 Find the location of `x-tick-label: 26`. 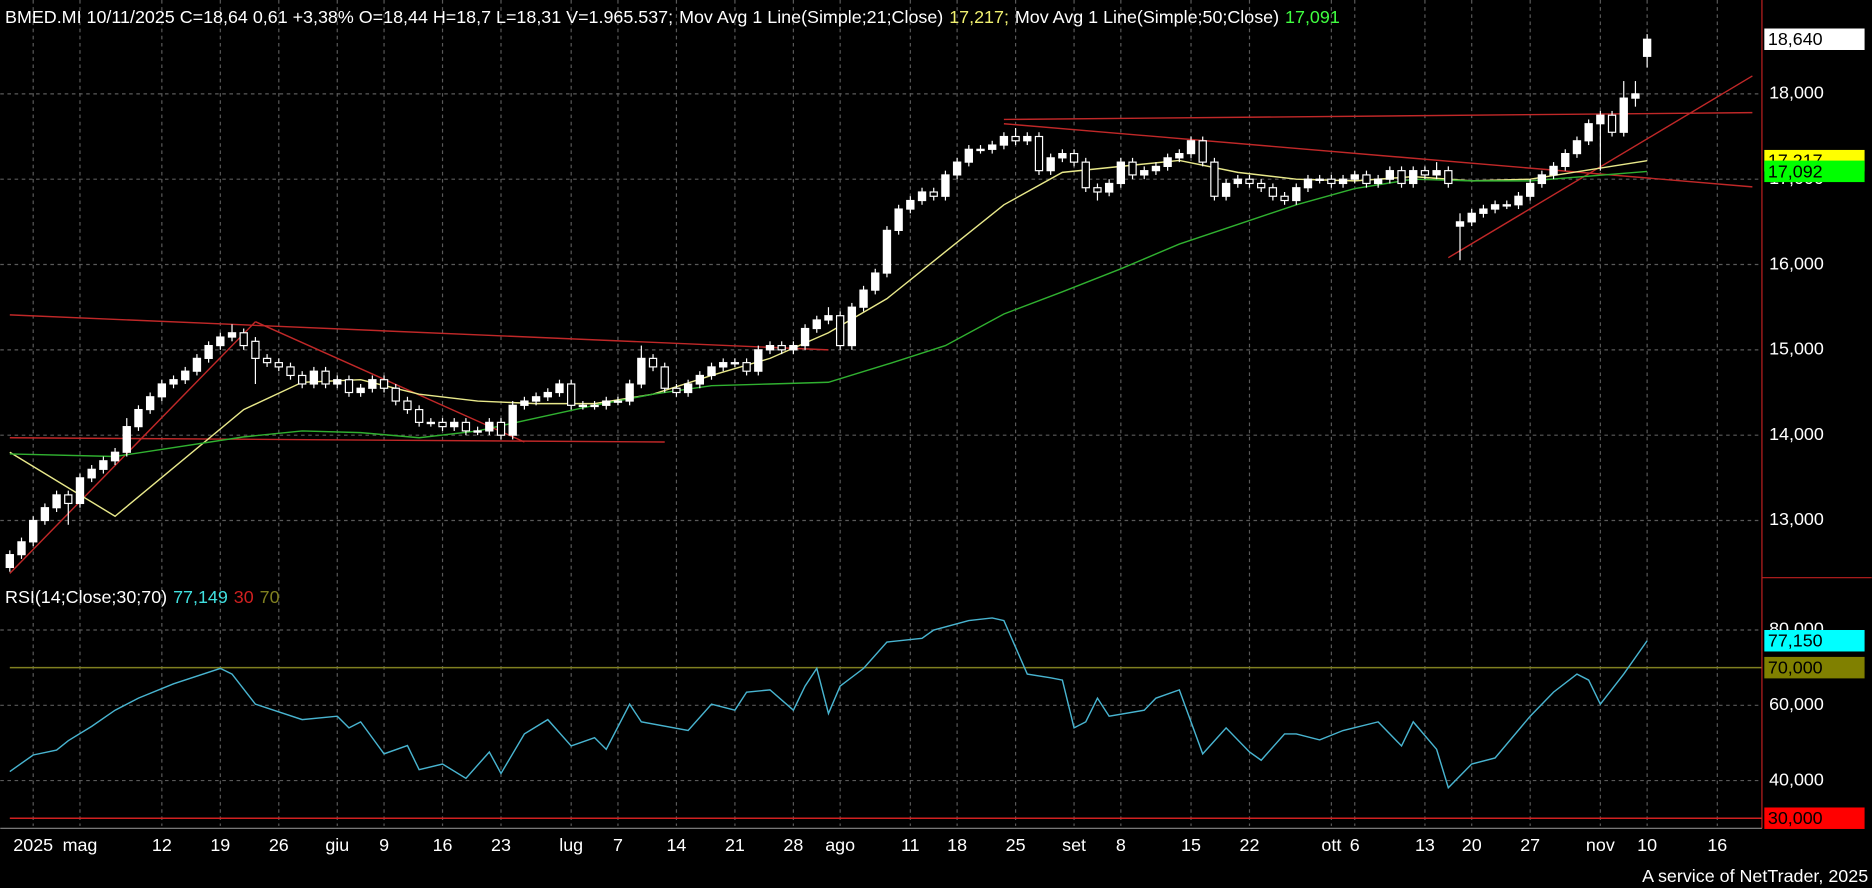

x-tick-label: 26 is located at coordinates (279, 845).